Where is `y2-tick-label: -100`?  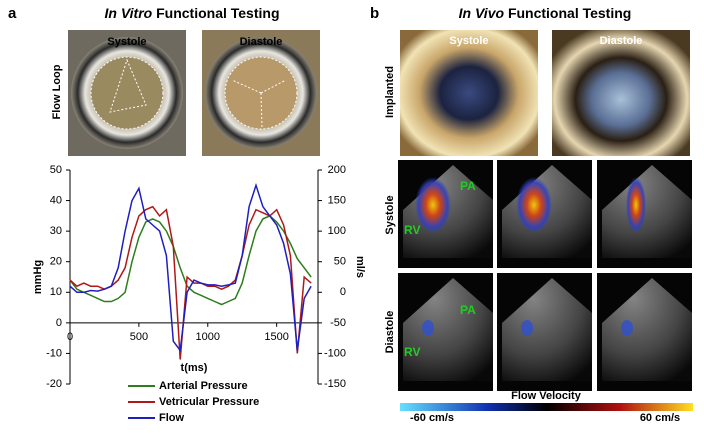 y2-tick-label: -100 is located at coordinates (335, 353).